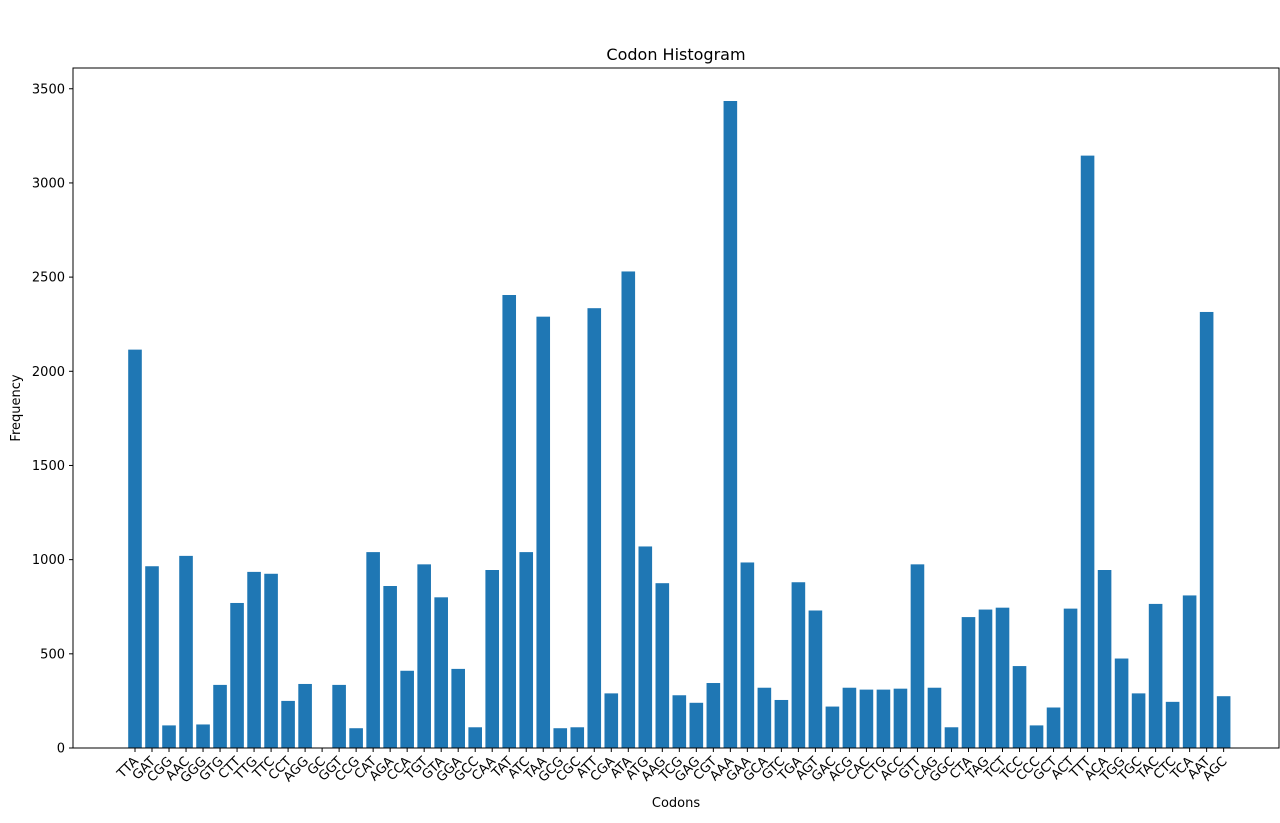 This screenshot has width=1280, height=823. What do you see at coordinates (220, 716) in the screenshot?
I see `bar-gtg` at bounding box center [220, 716].